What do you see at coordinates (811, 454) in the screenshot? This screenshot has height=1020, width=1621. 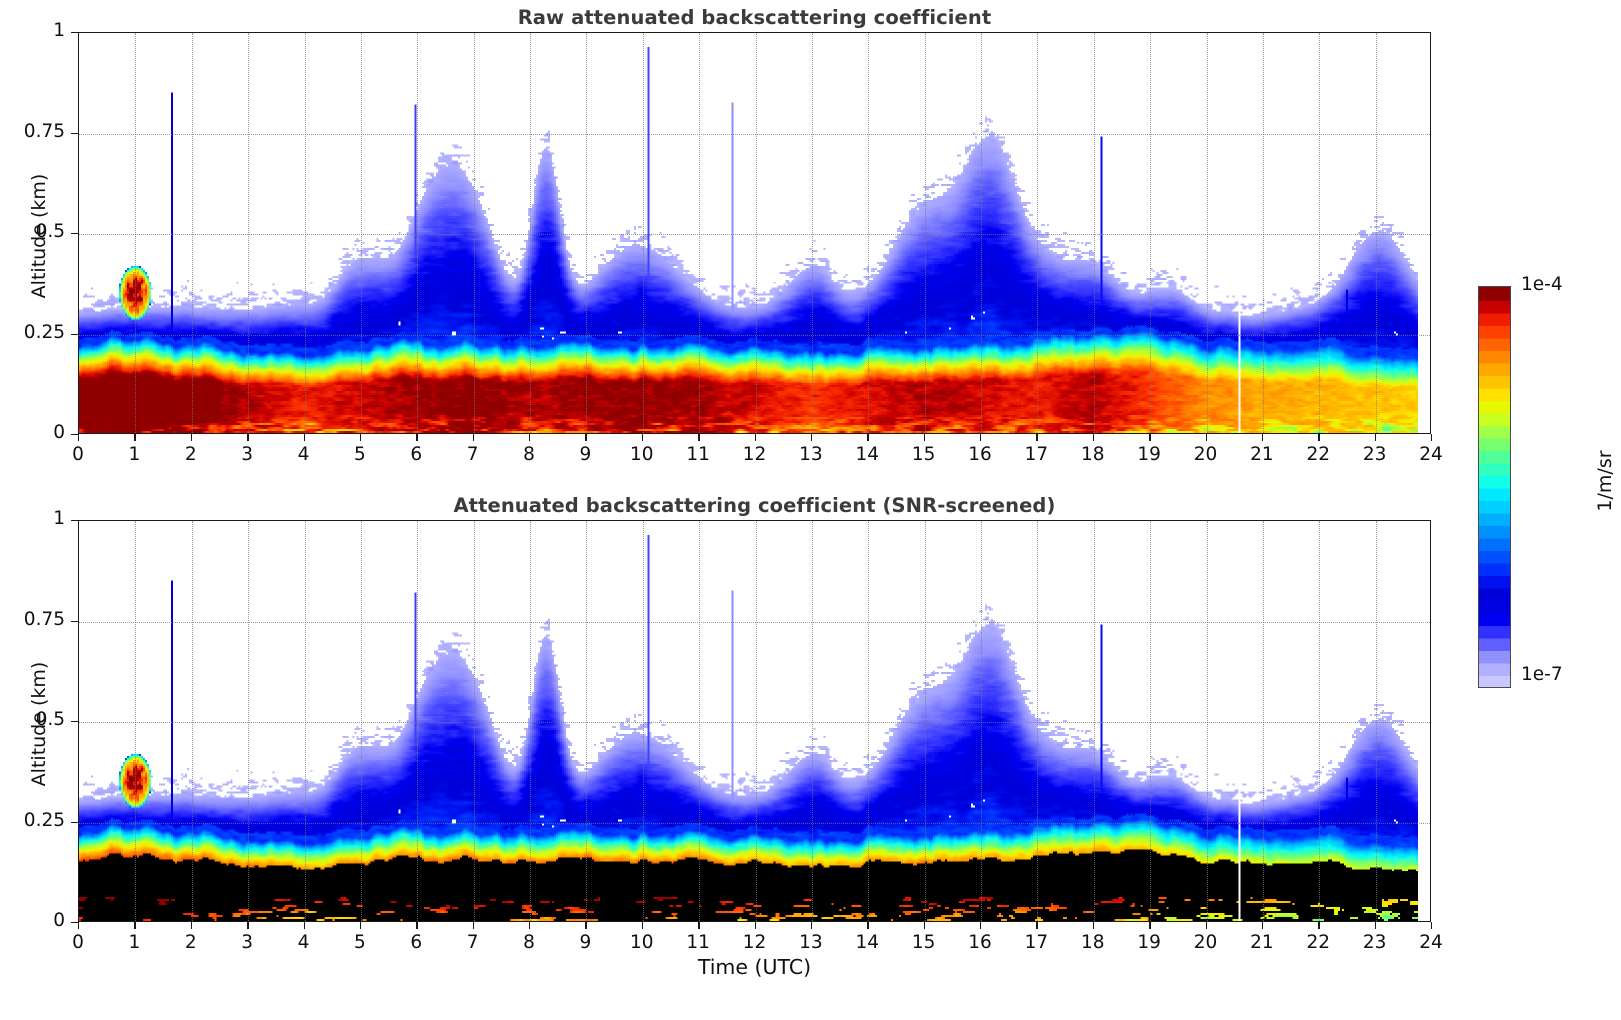 I see `x-tick-label: 13` at bounding box center [811, 454].